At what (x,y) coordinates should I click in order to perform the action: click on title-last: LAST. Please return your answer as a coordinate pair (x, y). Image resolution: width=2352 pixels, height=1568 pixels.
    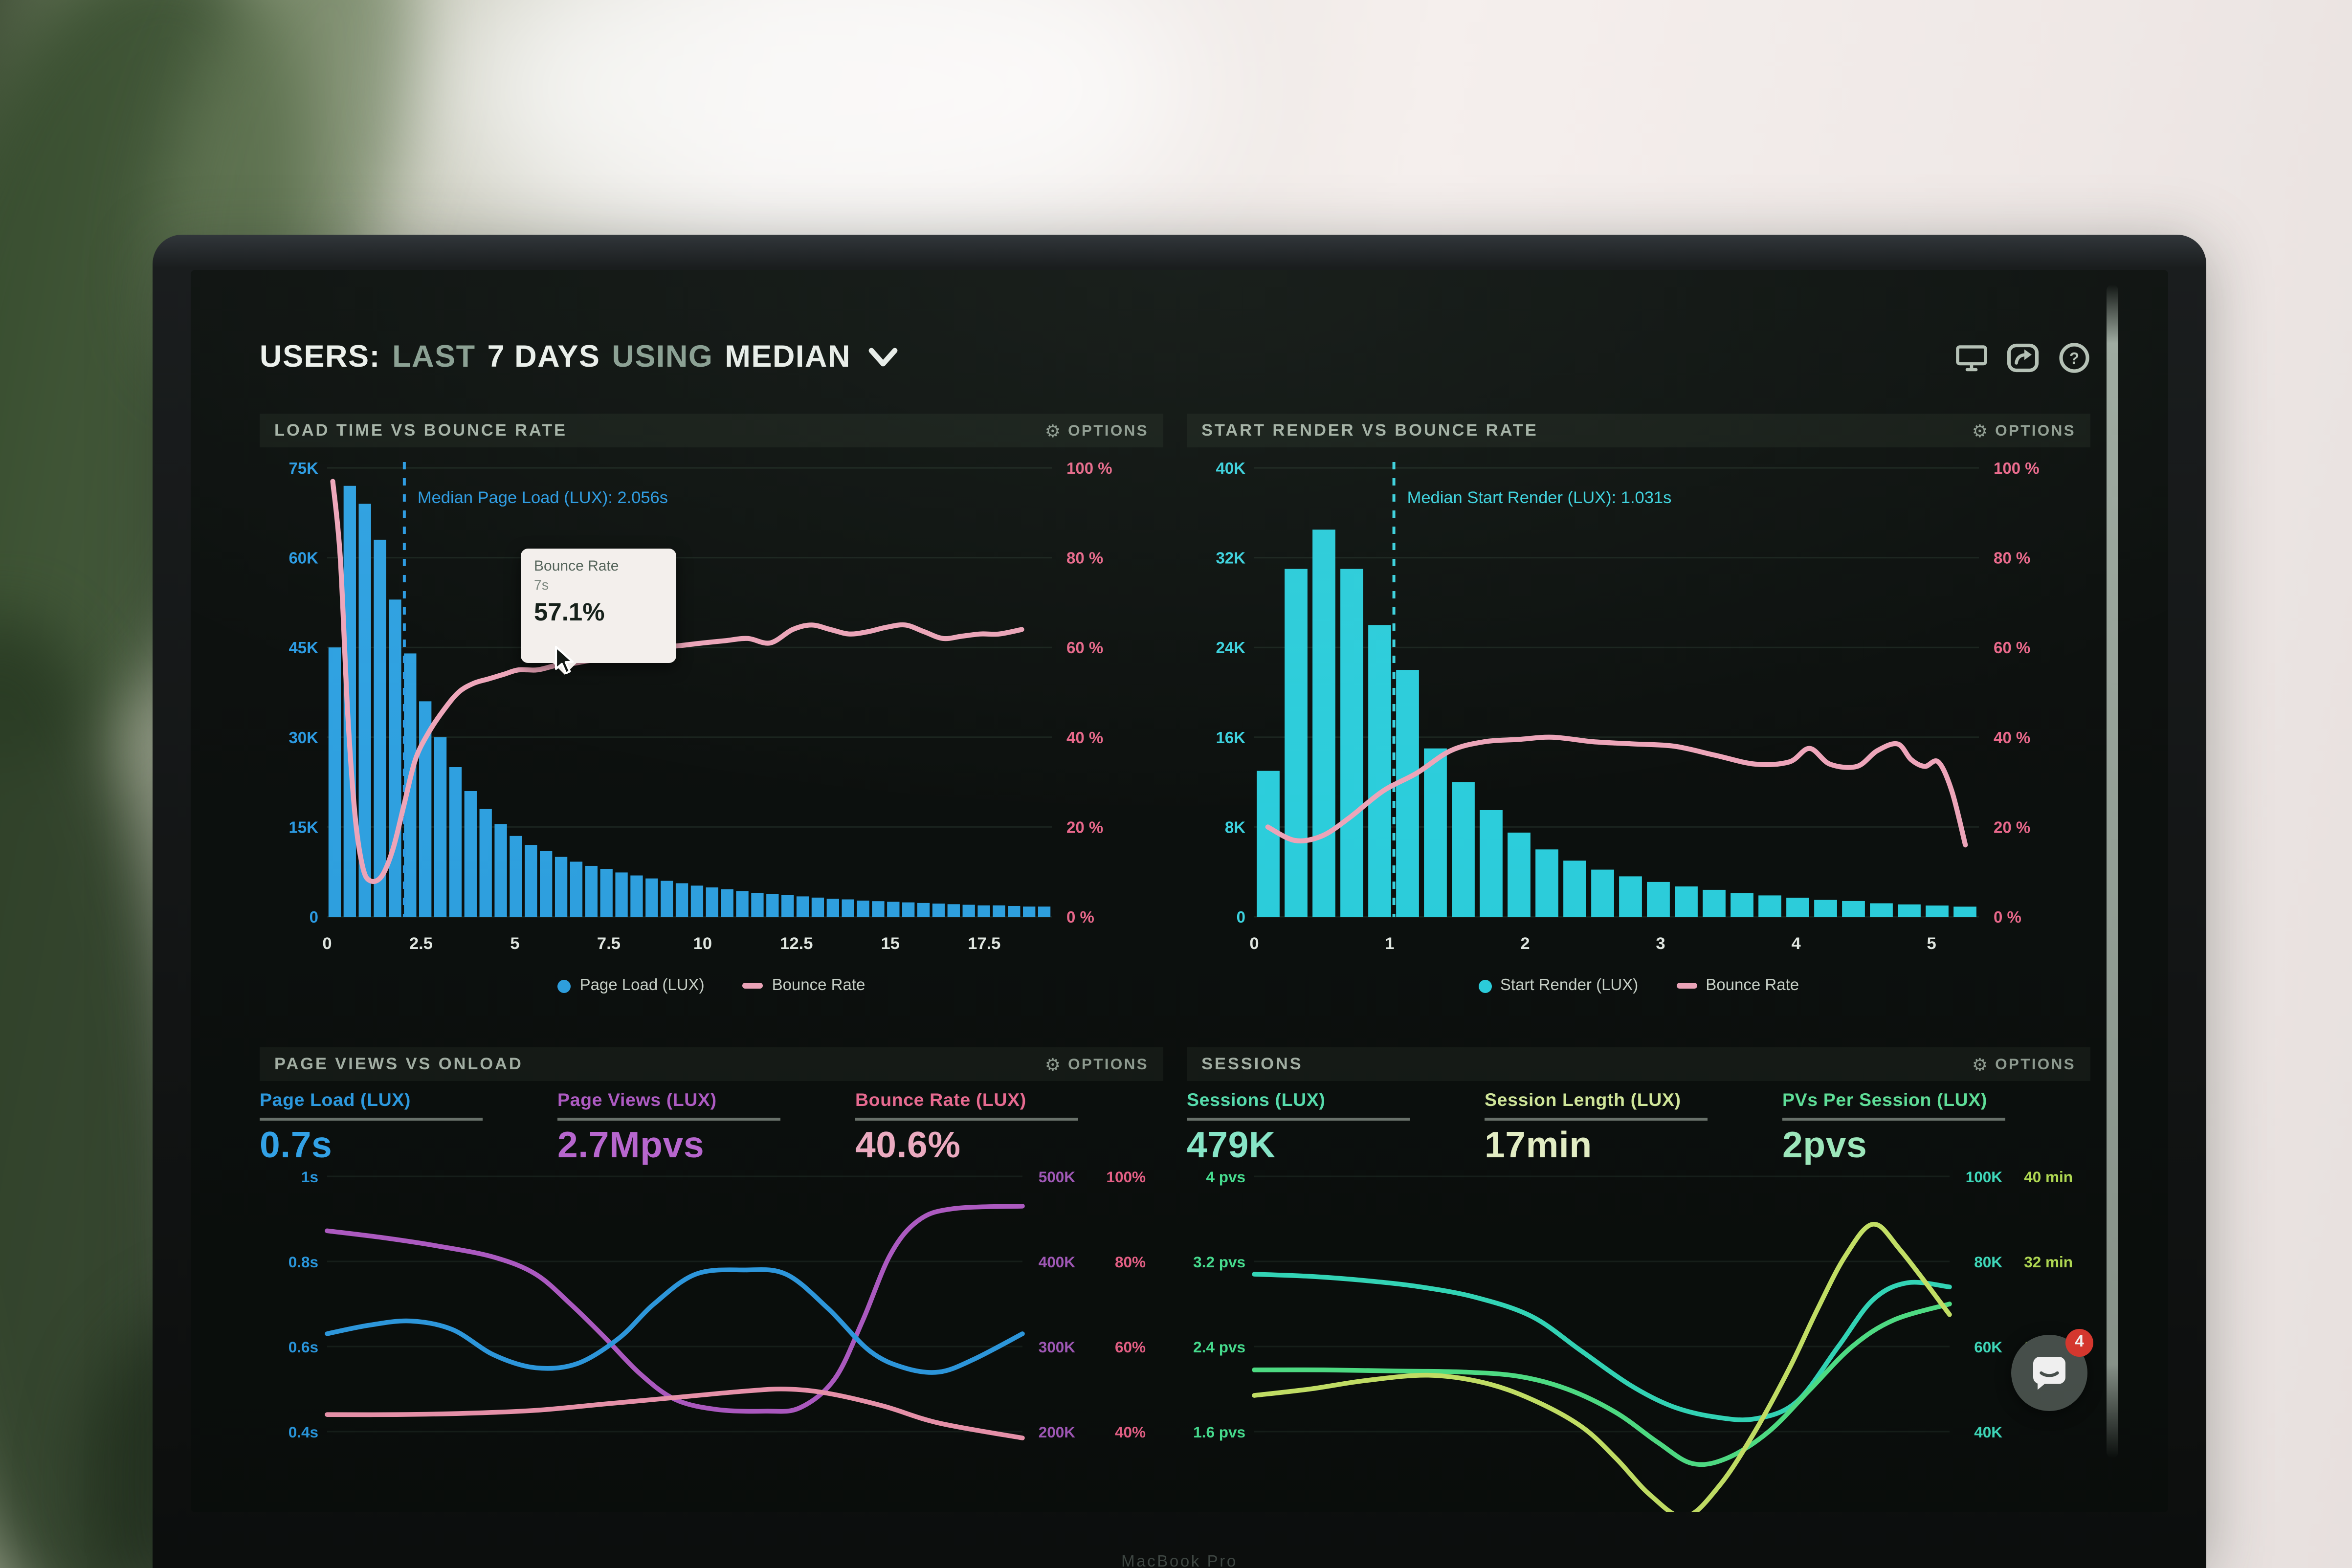
    Looking at the image, I should click on (434, 357).